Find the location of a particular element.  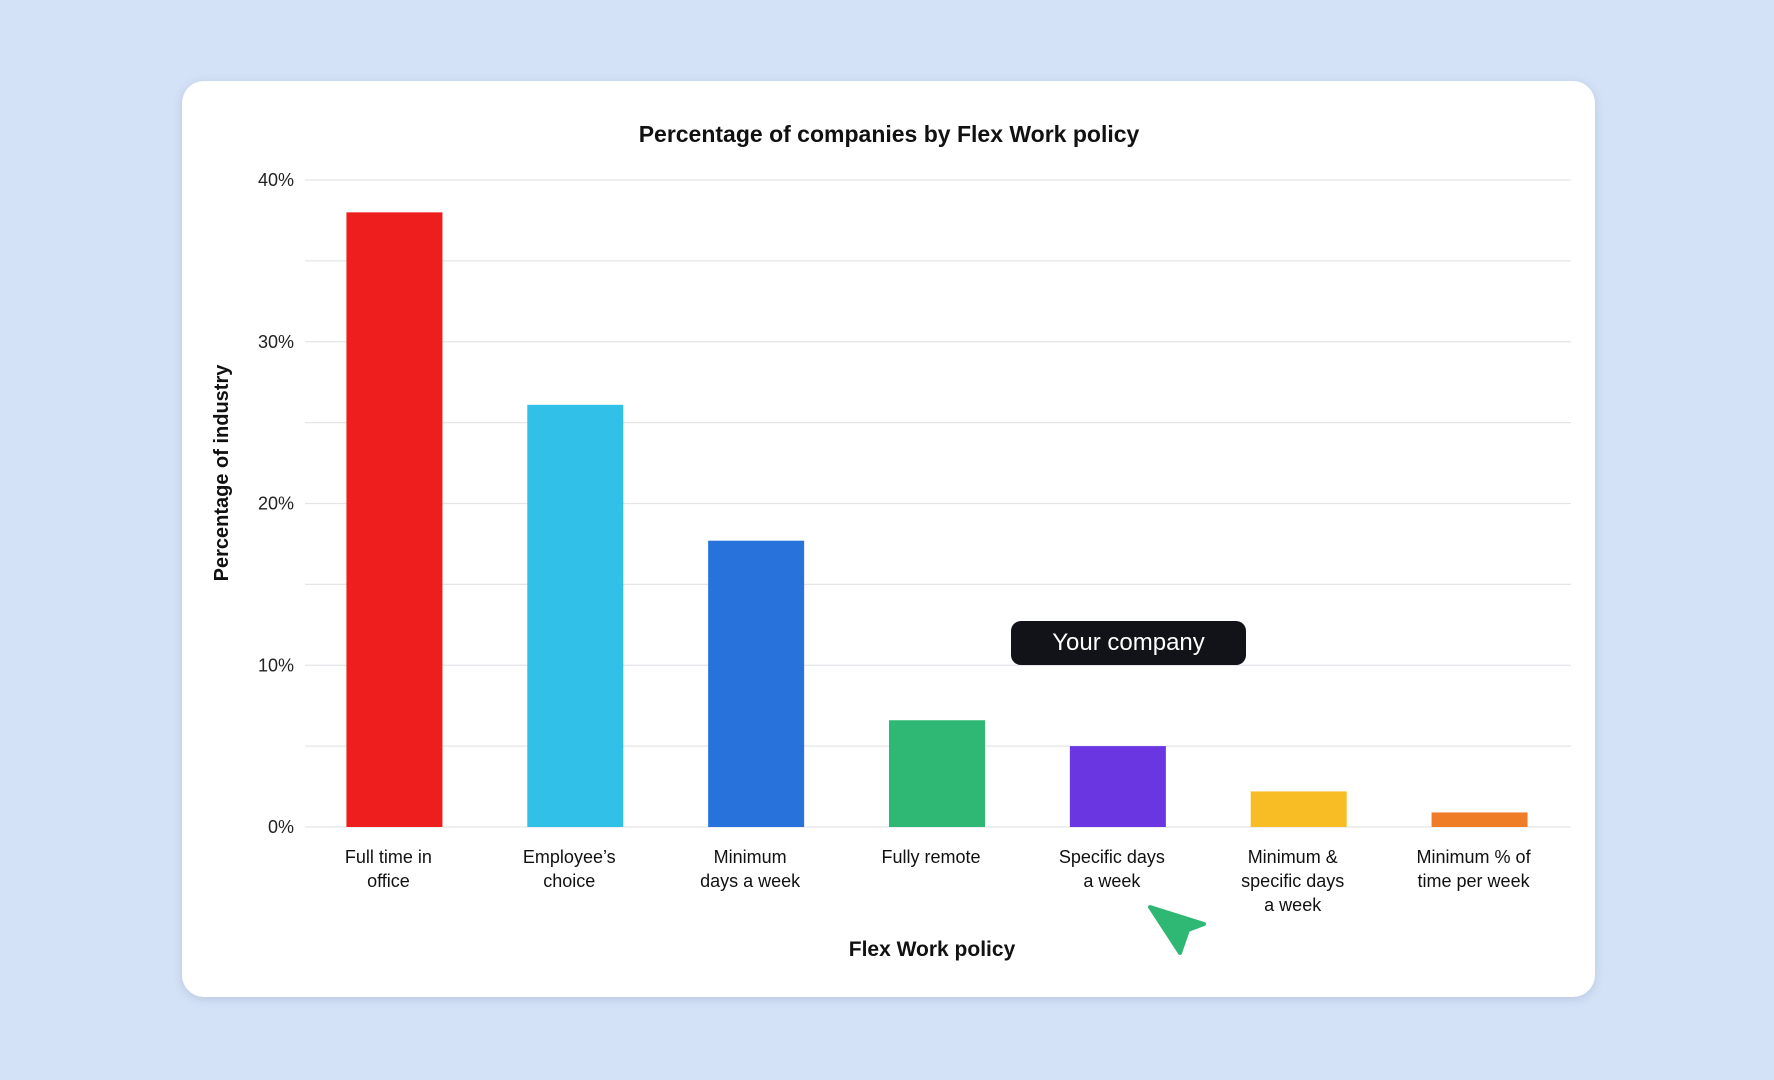

y-tick-label: 20% is located at coordinates (276, 504).